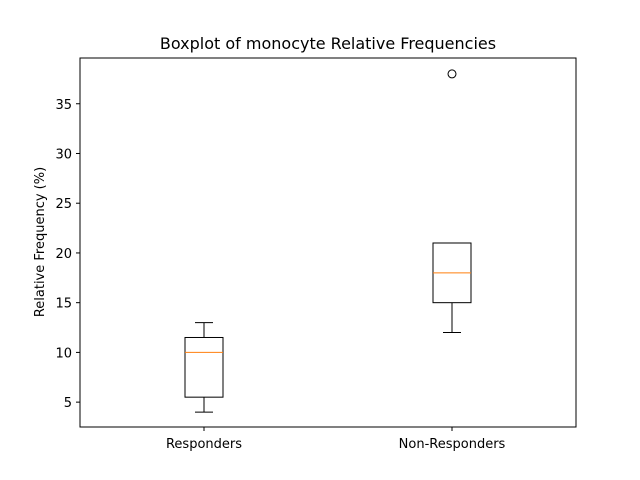  I want to click on outlier-point, so click(452, 74).